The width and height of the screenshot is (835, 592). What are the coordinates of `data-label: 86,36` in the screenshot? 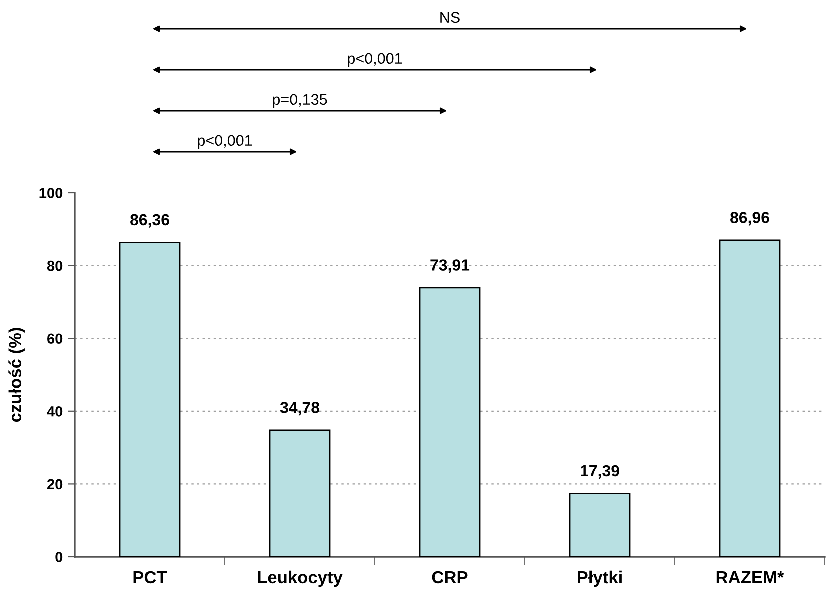 It's located at (150, 221).